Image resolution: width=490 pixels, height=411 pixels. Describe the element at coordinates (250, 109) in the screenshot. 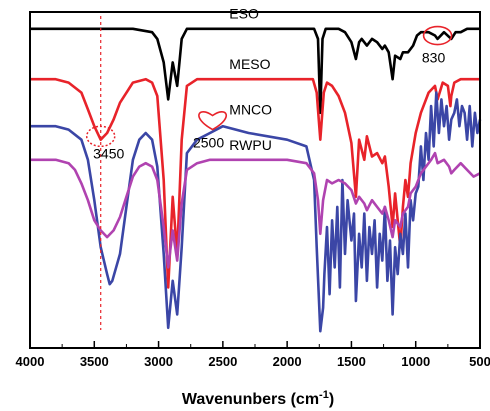

I see `series-label-mnco: MNCO` at that location.